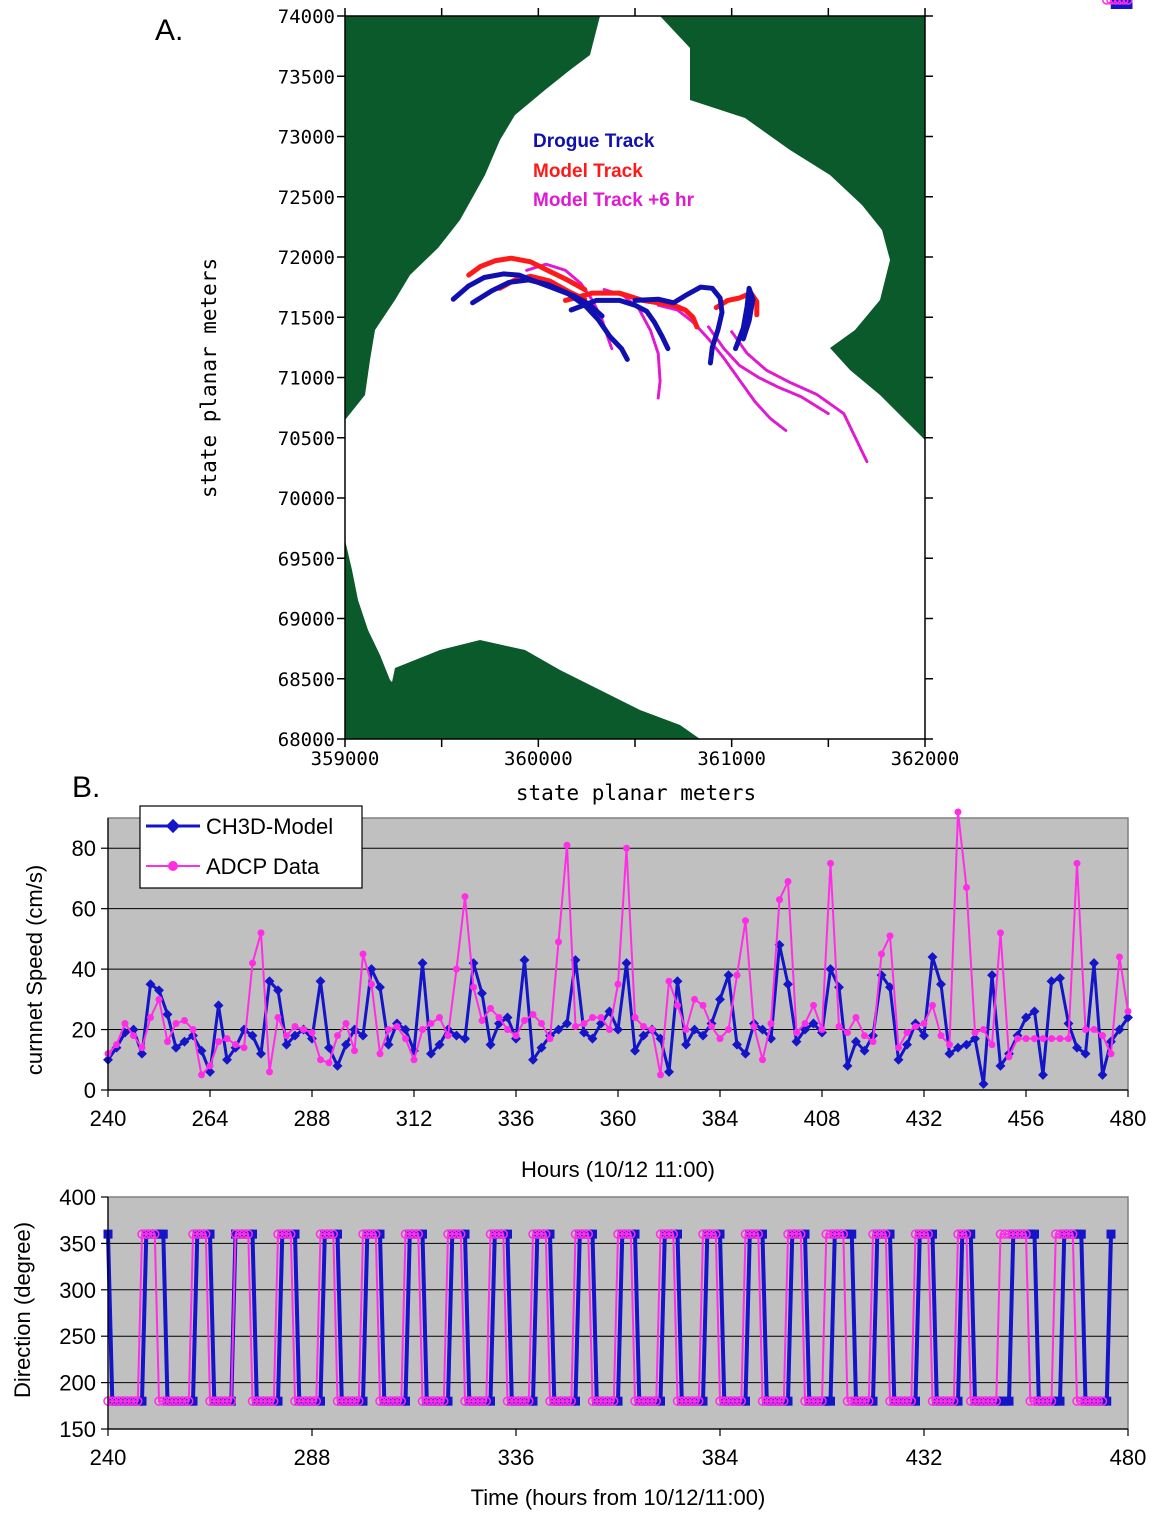 This screenshot has width=1157, height=1517. What do you see at coordinates (306, 620) in the screenshot?
I see `map-y-tick-label: 69000` at bounding box center [306, 620].